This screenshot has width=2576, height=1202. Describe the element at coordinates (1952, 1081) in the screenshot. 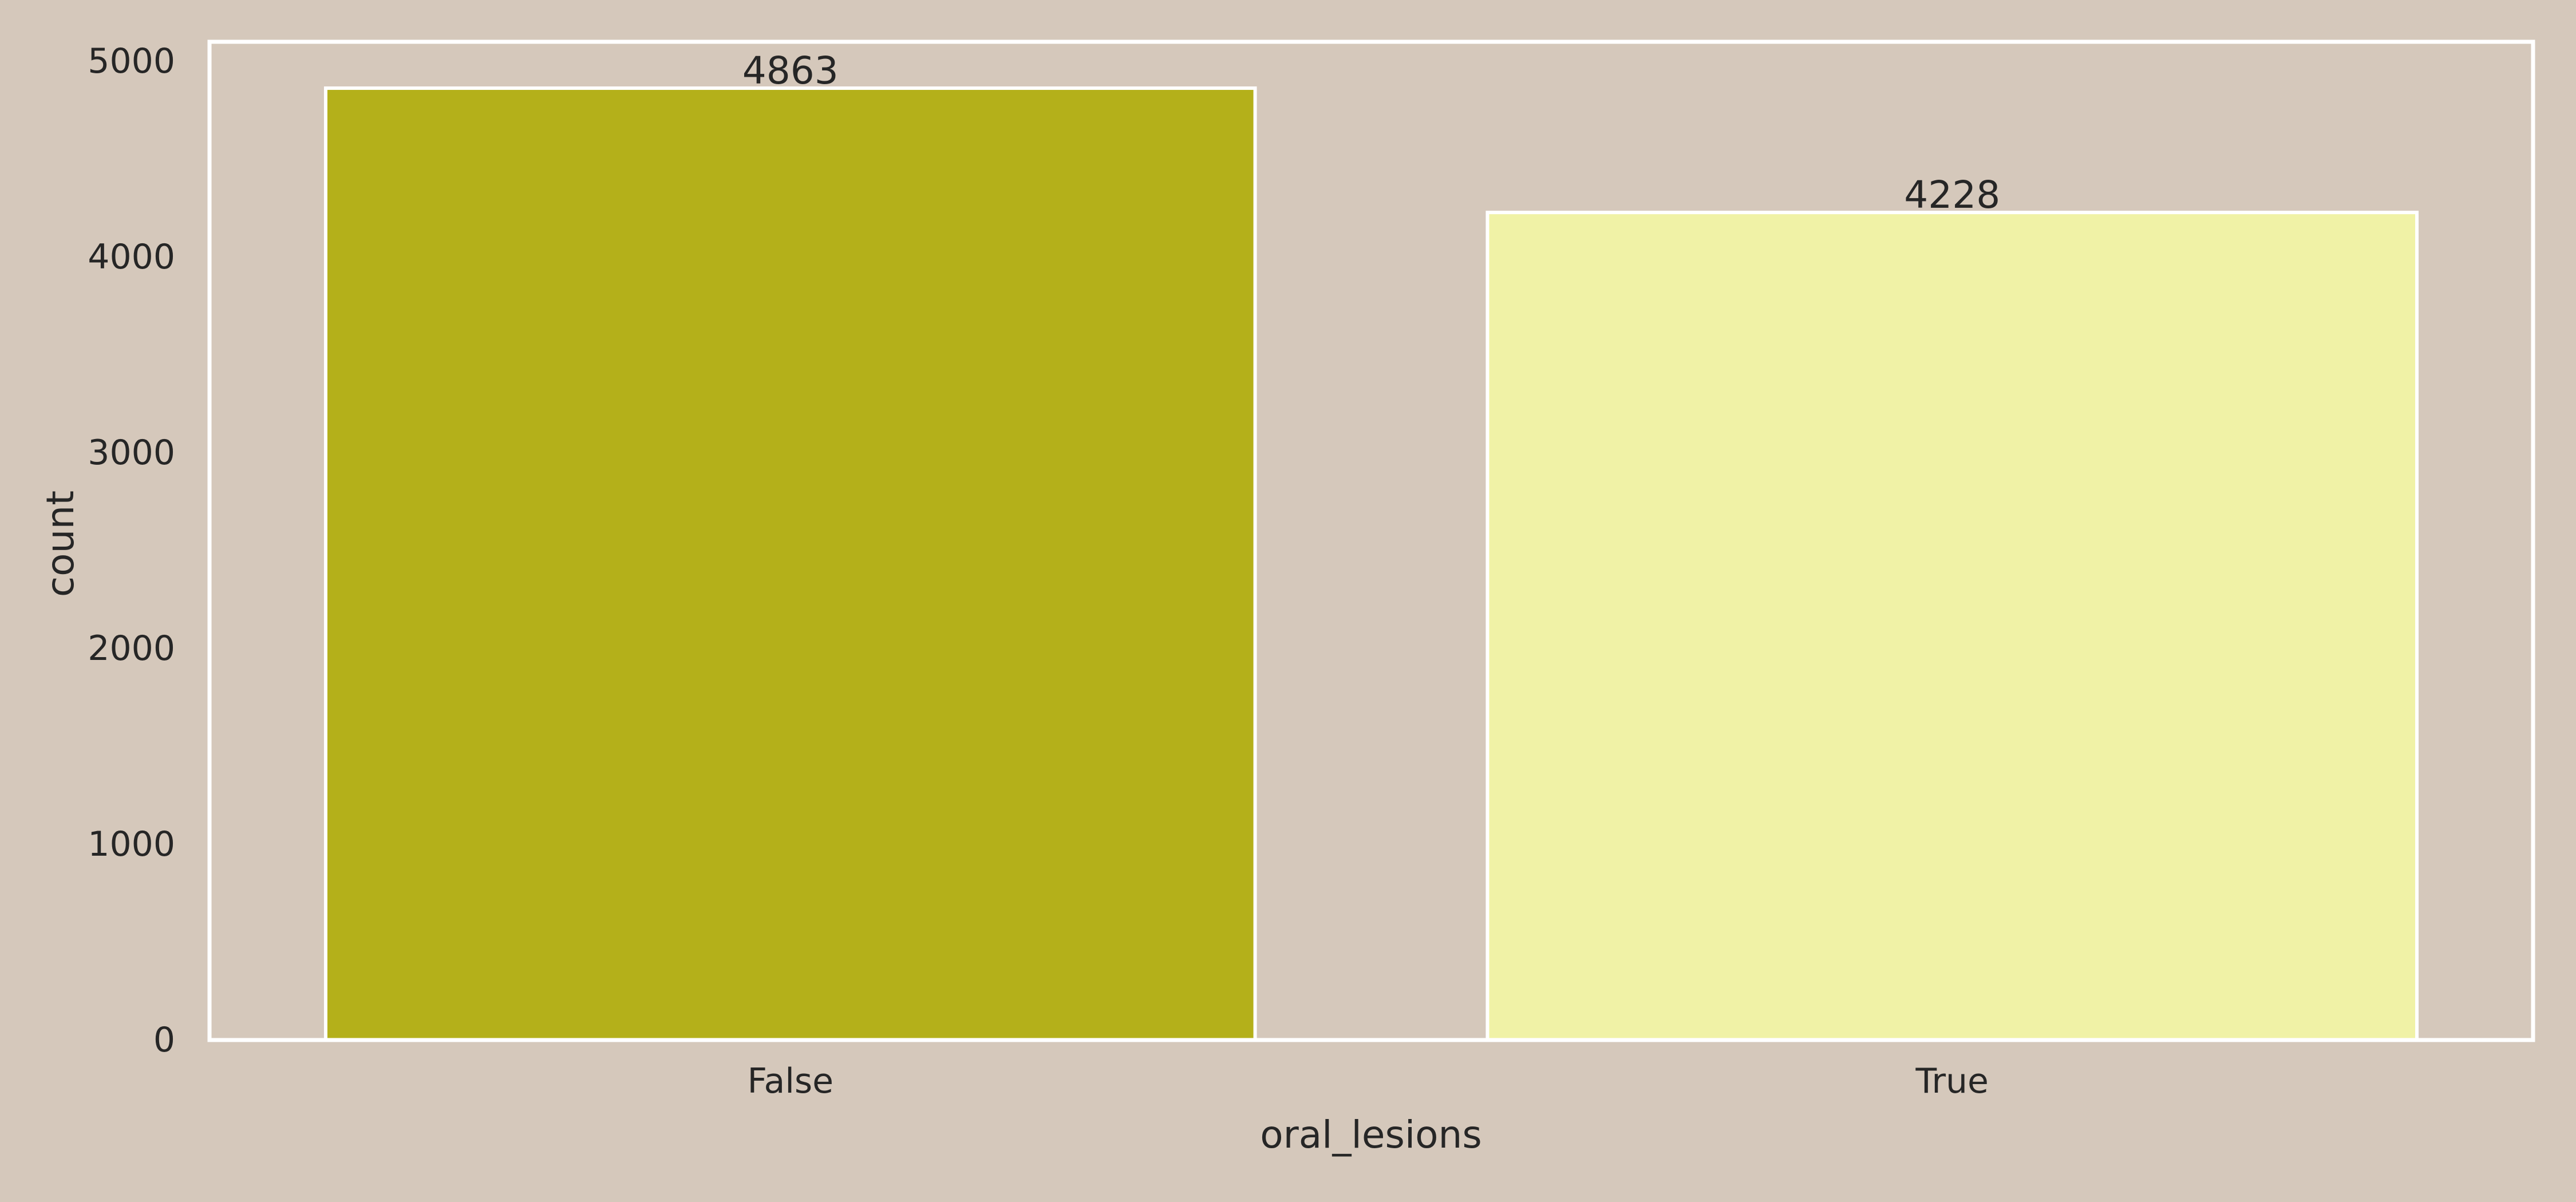

I see `x-tick-label-true: True` at that location.